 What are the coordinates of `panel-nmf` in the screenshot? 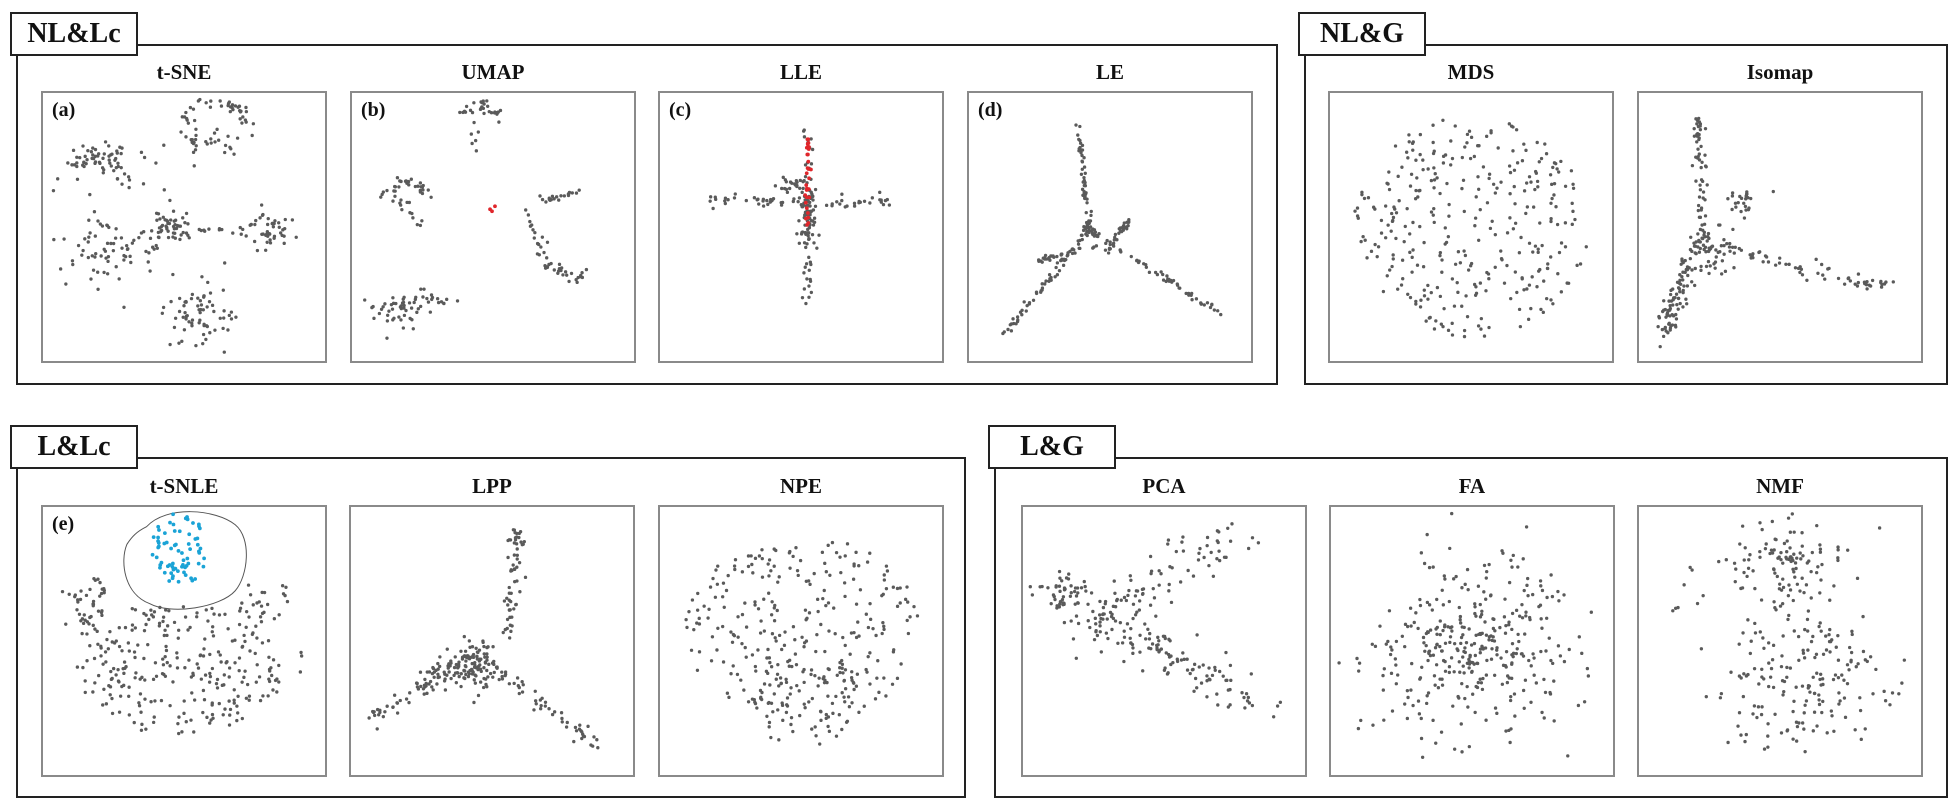 It's located at (1780, 641).